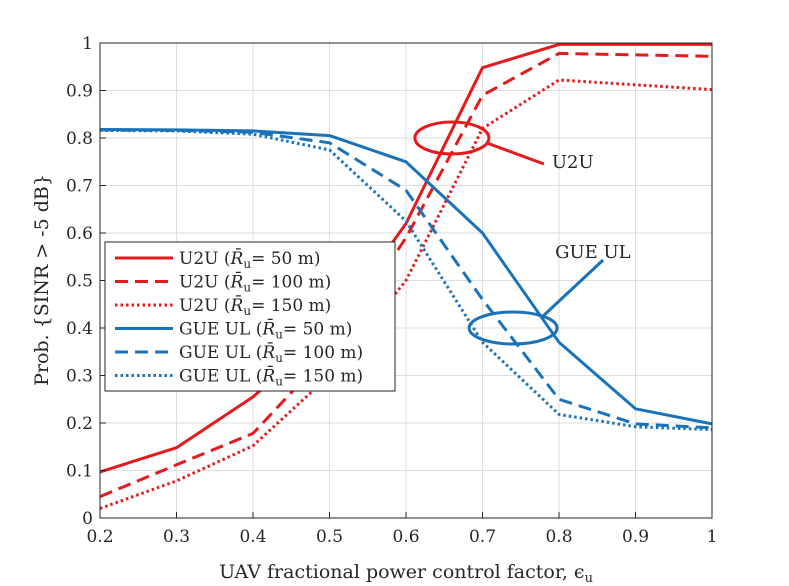  What do you see at coordinates (79, 424) in the screenshot?
I see `y-tick-label: 0.2` at bounding box center [79, 424].